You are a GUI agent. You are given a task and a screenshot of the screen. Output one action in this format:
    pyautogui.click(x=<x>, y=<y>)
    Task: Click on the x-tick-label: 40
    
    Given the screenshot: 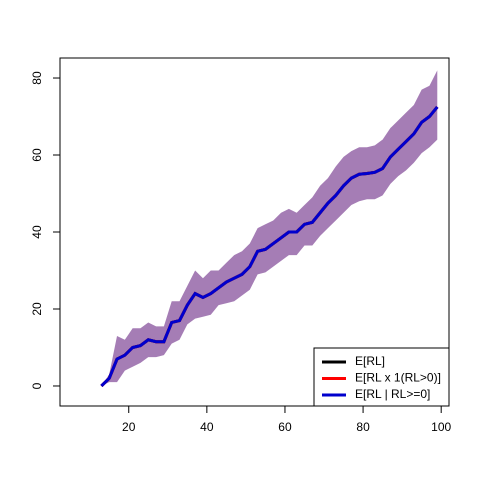 What is the action you would take?
    pyautogui.click(x=207, y=427)
    